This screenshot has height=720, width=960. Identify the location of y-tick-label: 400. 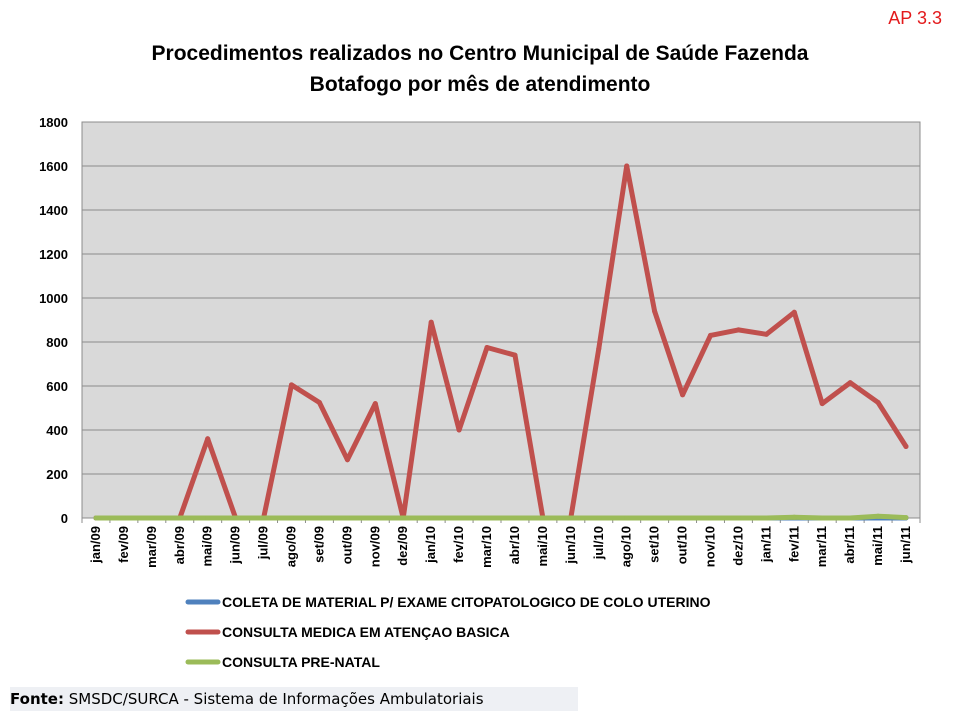
(57, 430).